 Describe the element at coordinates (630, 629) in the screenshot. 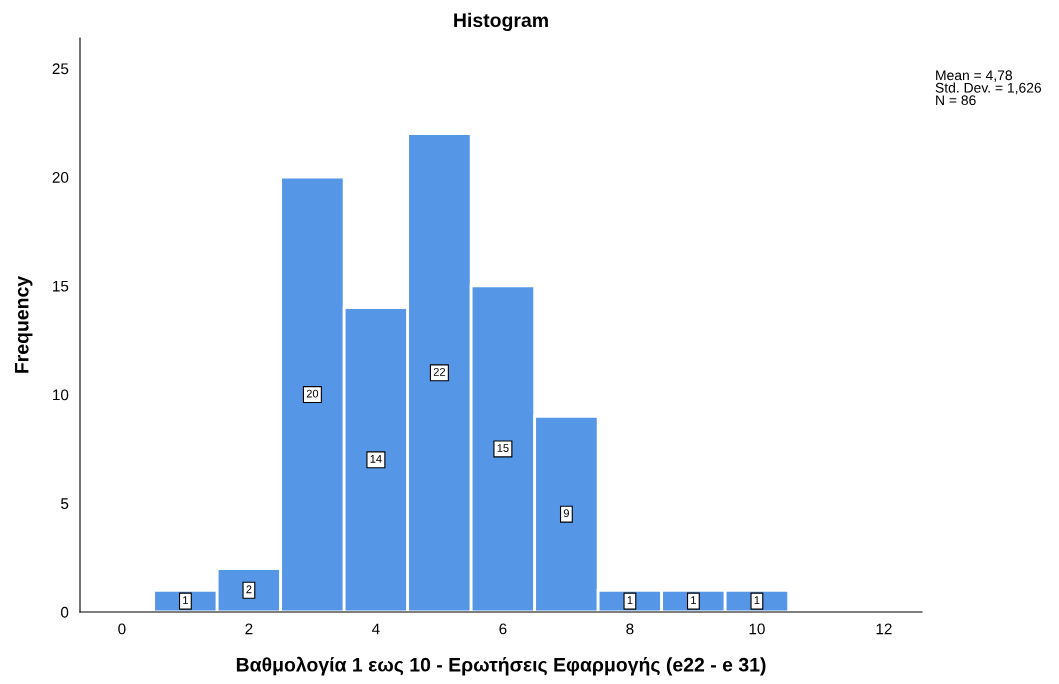

I see `x-tick-label: 8` at that location.